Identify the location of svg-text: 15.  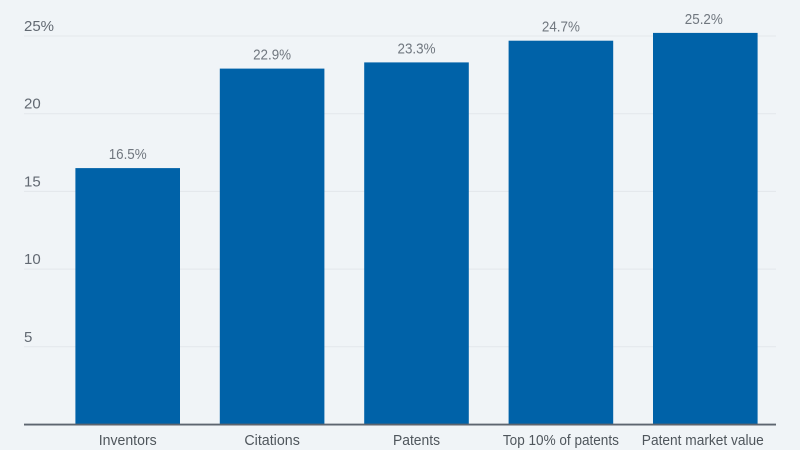
(32, 181).